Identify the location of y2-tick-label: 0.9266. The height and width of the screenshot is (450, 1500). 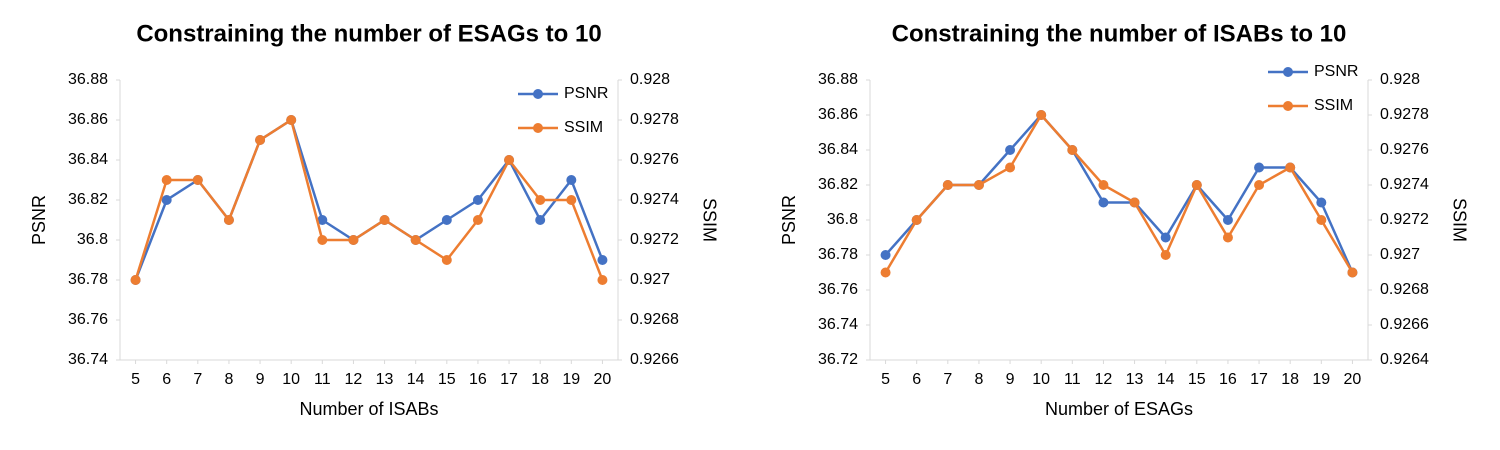
(1404, 324).